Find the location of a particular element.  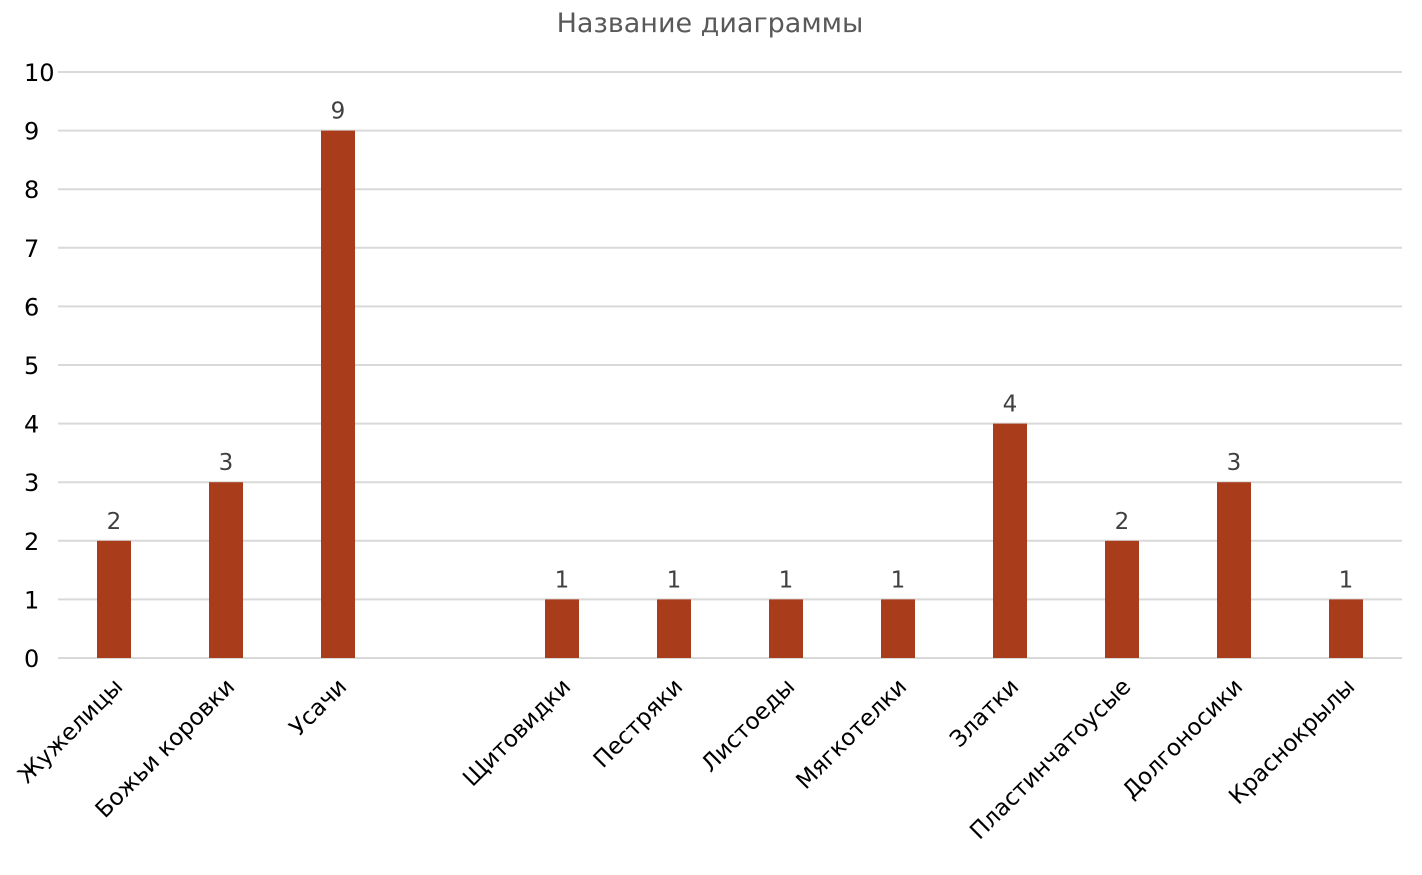

x-tick-label: Усачи is located at coordinates (318, 707).